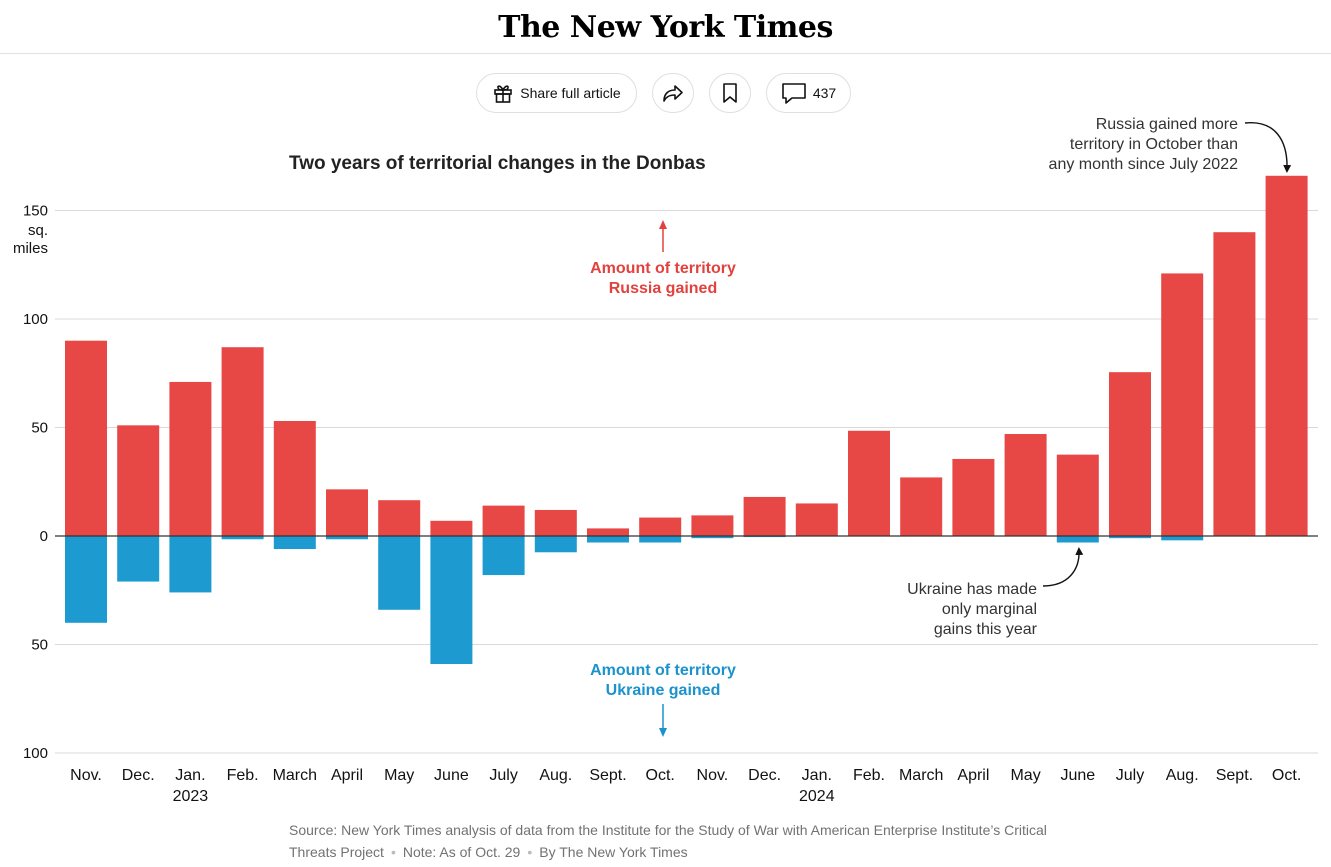 The width and height of the screenshot is (1331, 867). What do you see at coordinates (503, 93) in the screenshot?
I see `gift-icon` at bounding box center [503, 93].